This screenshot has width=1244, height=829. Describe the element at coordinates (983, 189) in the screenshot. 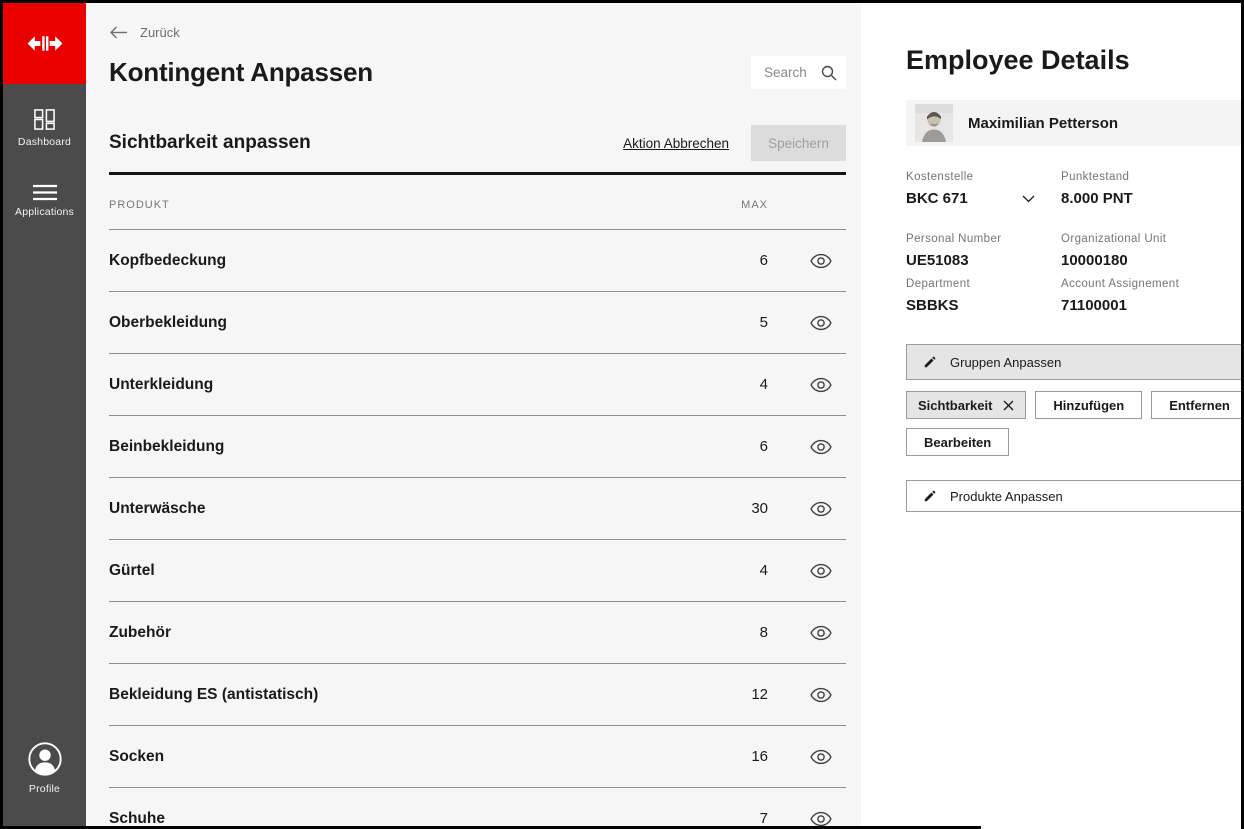

I see `field-kostenstelle: Kostenstelle BKC 671` at that location.